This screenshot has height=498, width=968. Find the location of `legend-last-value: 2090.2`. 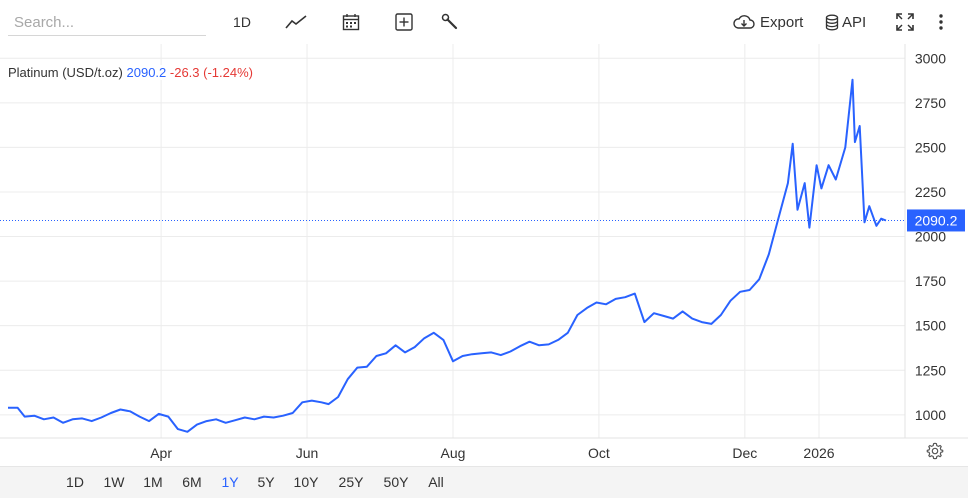

legend-last-value: 2090.2 is located at coordinates (146, 72).